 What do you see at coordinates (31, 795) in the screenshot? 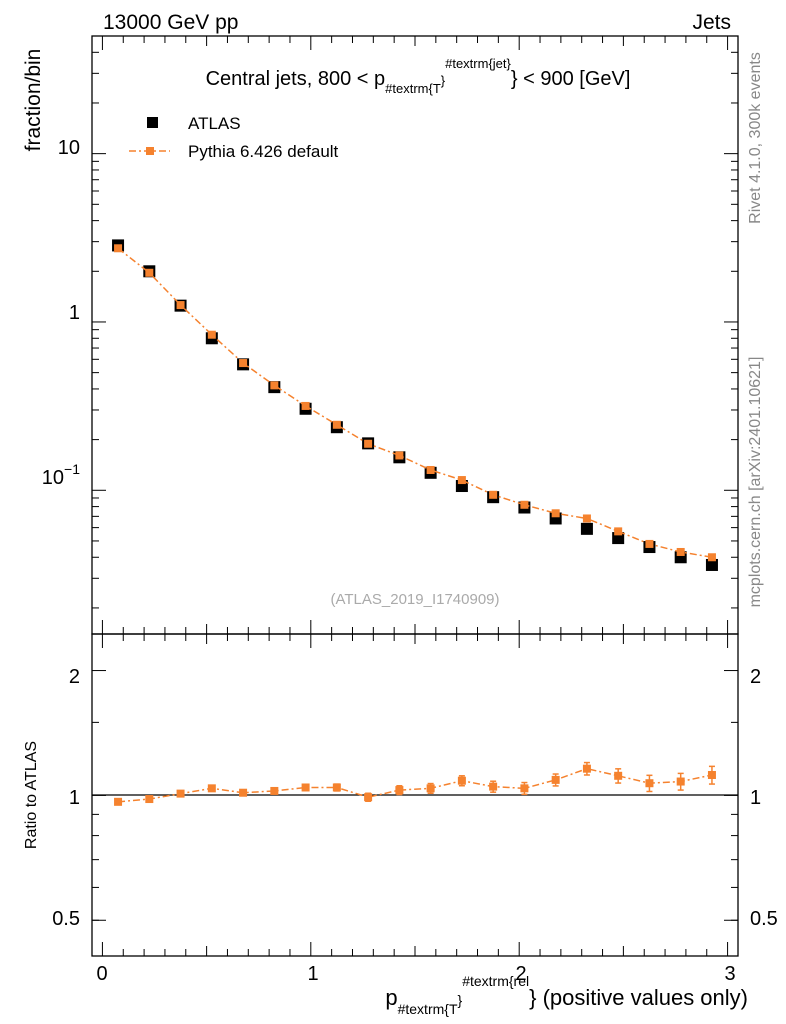
I see `ratio-ylabel: Ratio to ATLAS` at bounding box center [31, 795].